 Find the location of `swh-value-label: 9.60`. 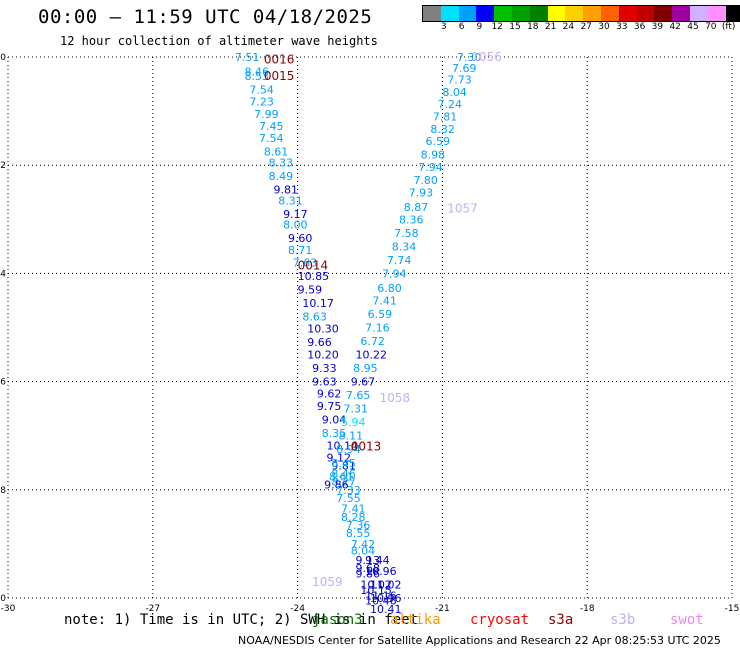

swh-value-label: 9.60 is located at coordinates (300, 238).